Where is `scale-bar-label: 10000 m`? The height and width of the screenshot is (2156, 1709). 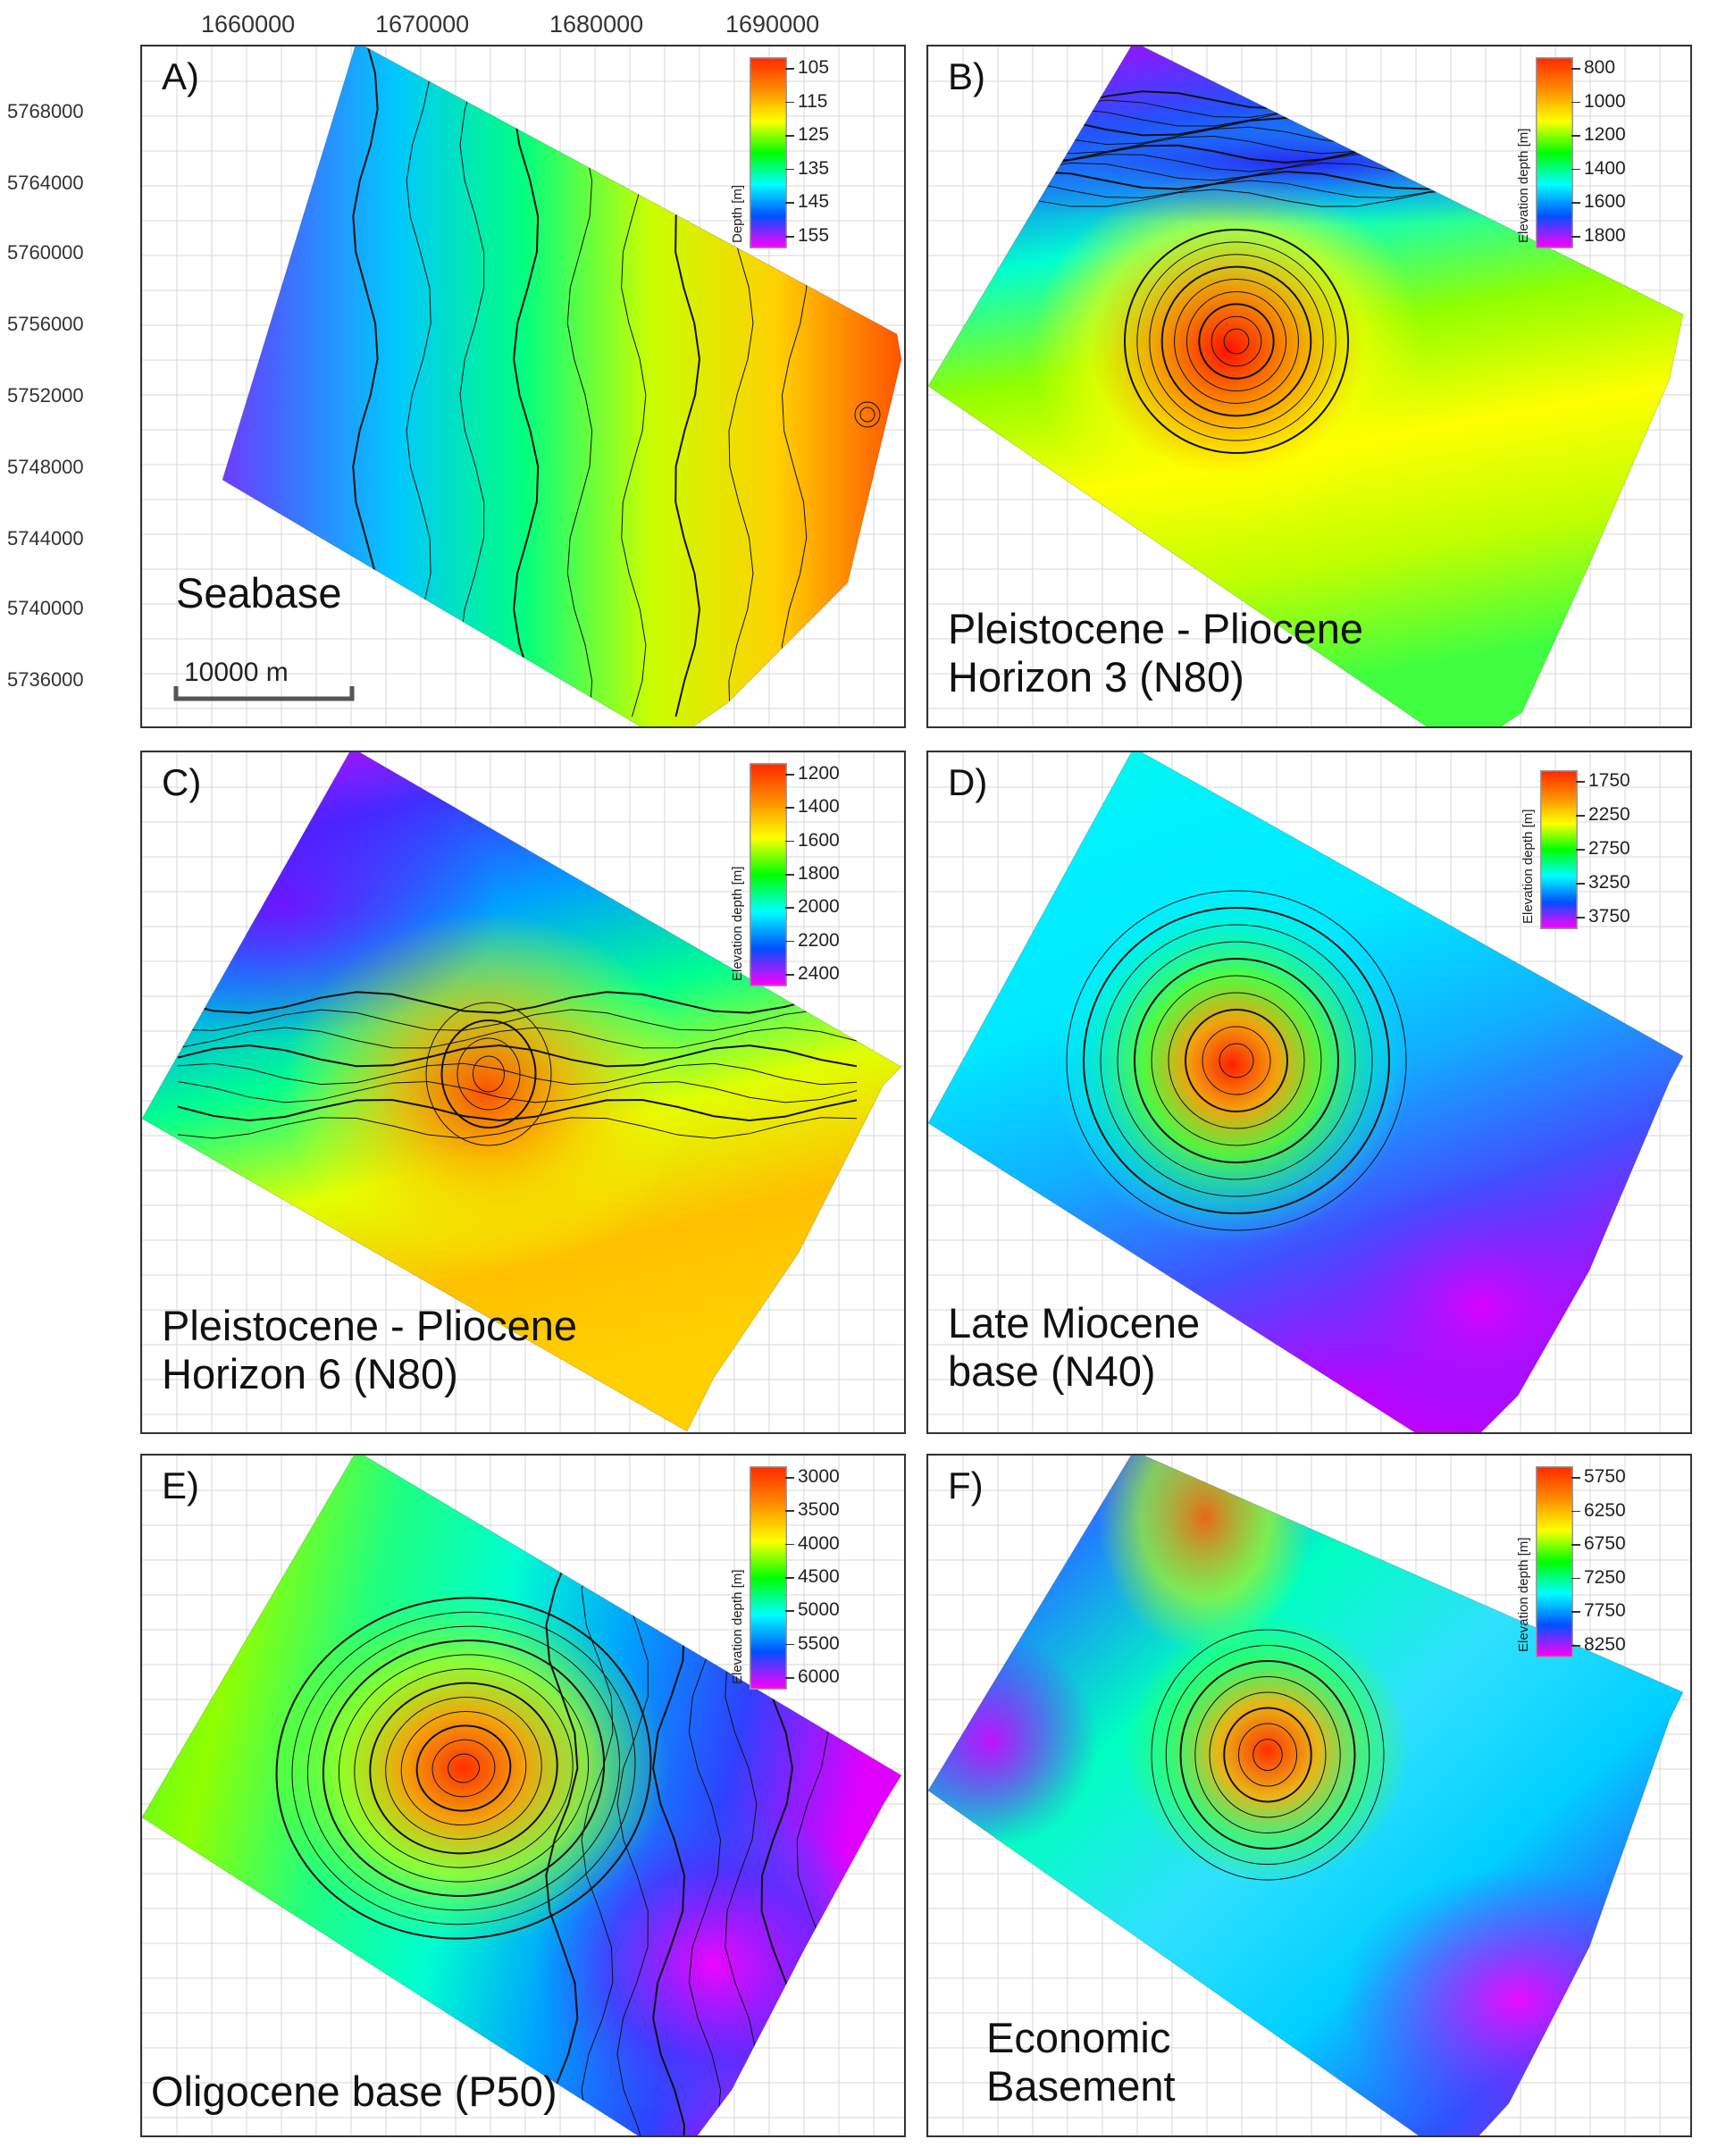
scale-bar-label: 10000 m is located at coordinates (237, 673).